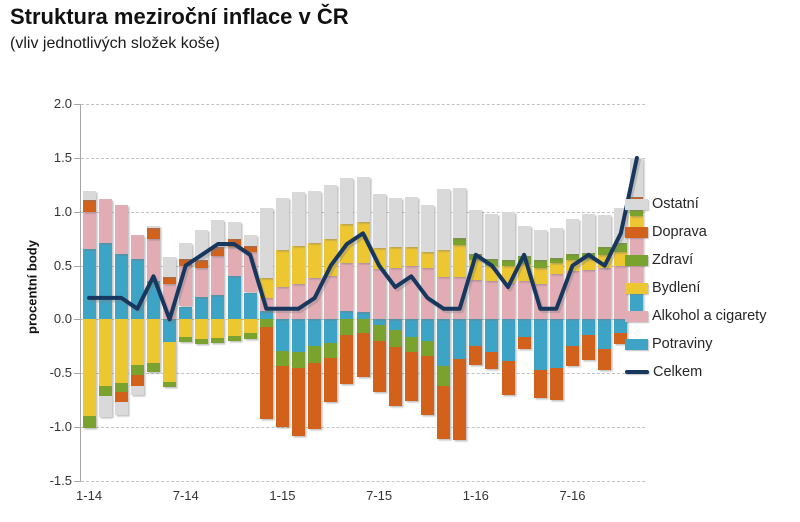  What do you see at coordinates (637, 372) in the screenshot?
I see `legend-line-swatch` at bounding box center [637, 372].